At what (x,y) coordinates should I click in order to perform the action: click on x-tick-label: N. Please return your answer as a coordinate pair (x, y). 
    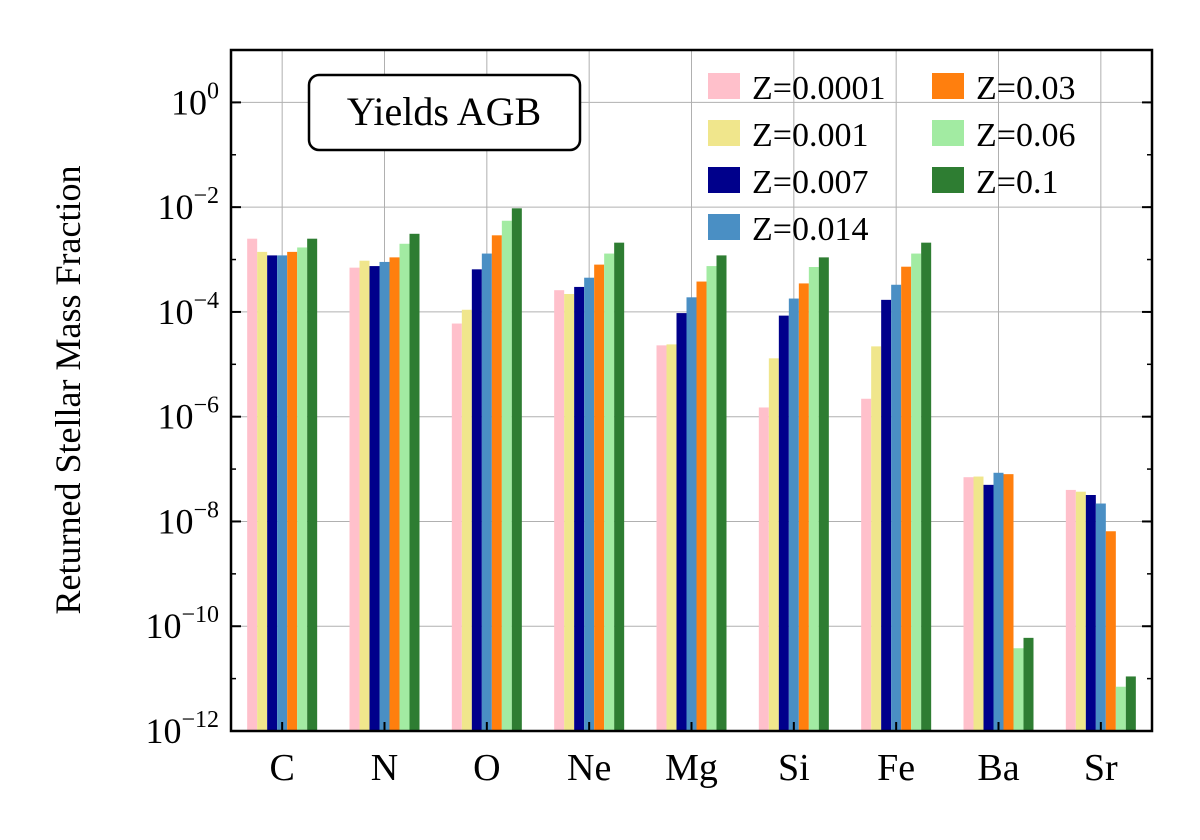
    Looking at the image, I should click on (384, 768).